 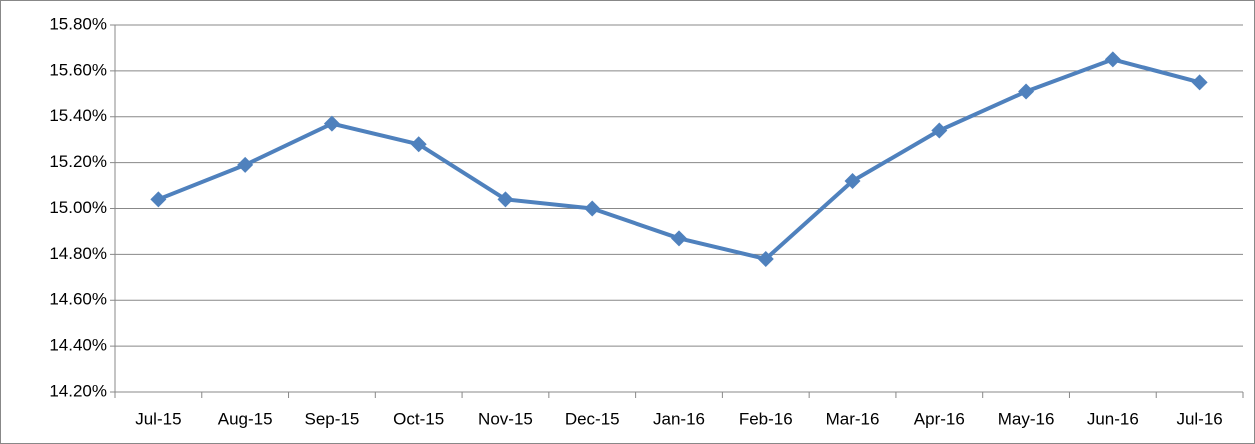 I want to click on x-tick-label: May-16, so click(x=1026, y=418).